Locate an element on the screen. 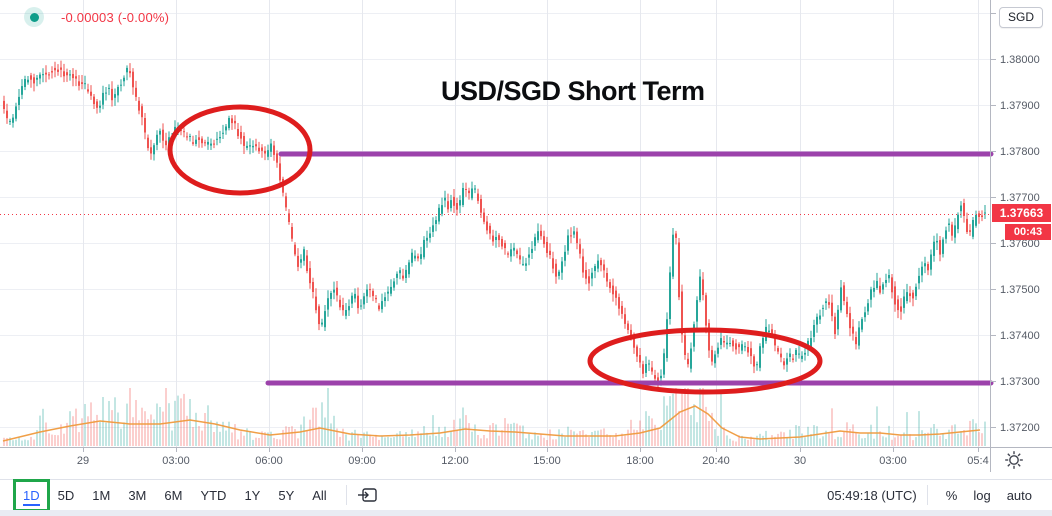  date-range-group: 1D 5D 1M 3M 6M YTD 1Y 5Y All is located at coordinates (174, 495).